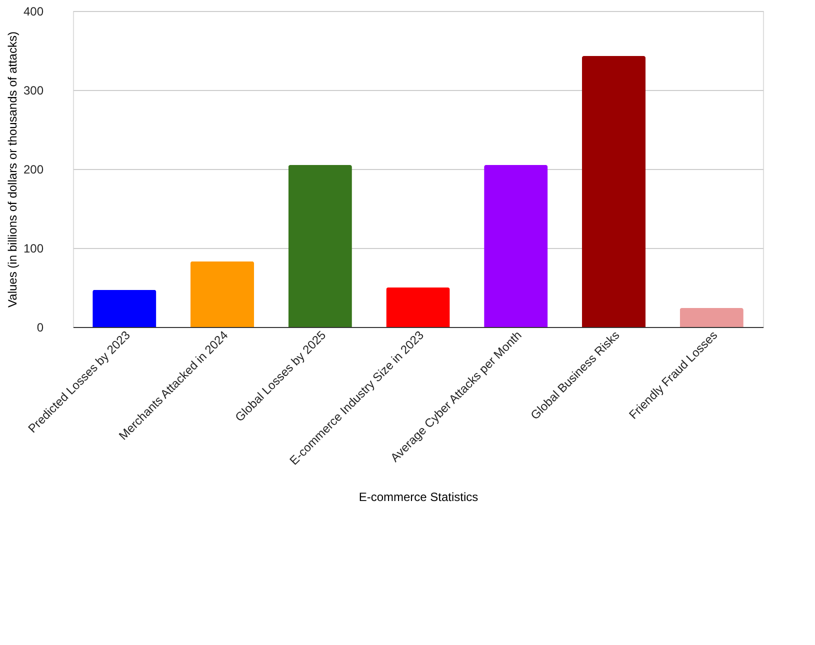 The height and width of the screenshot is (645, 815). I want to click on y-tick-label: 0, so click(40, 327).